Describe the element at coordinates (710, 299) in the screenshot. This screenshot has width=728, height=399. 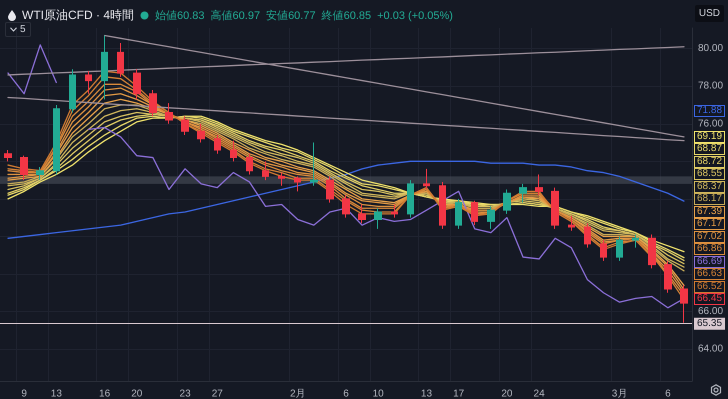
I see `text: 66.45` at that location.